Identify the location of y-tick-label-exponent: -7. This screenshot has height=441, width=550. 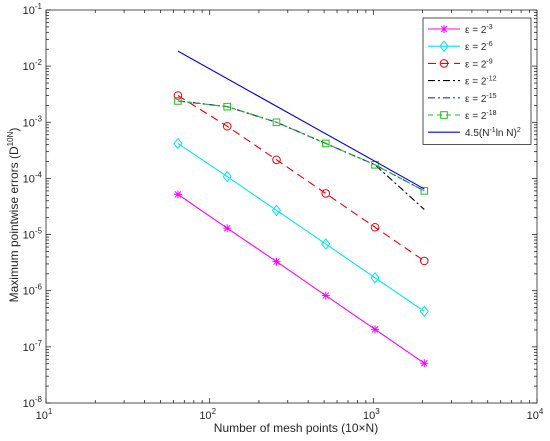
(39, 343).